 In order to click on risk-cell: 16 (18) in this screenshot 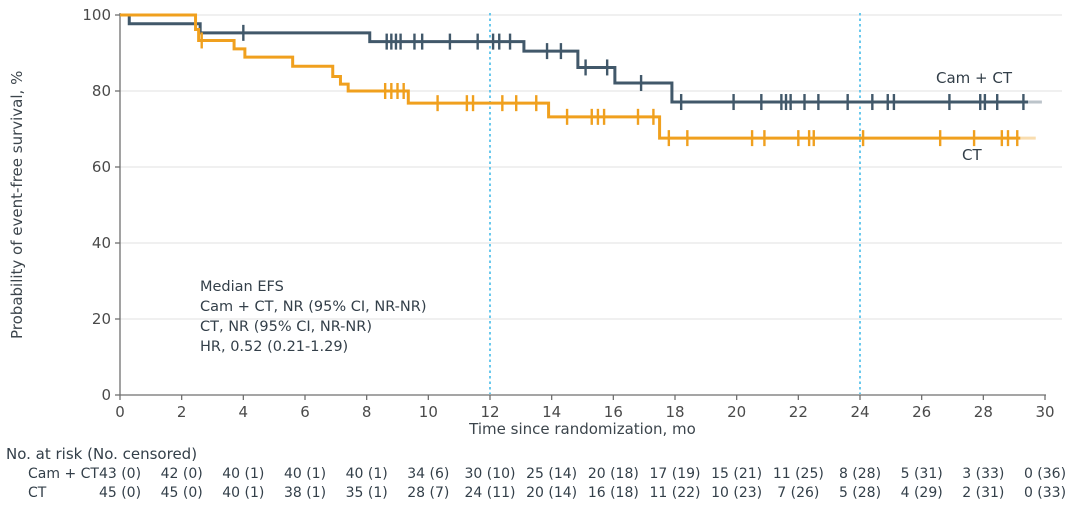, I will do `click(613, 493)`.